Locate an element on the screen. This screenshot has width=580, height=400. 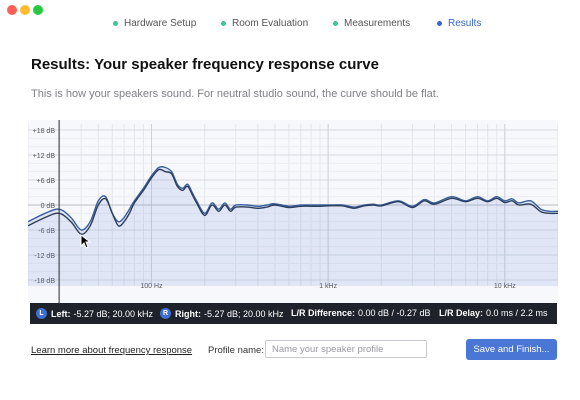
right-label: Right: is located at coordinates (188, 313).